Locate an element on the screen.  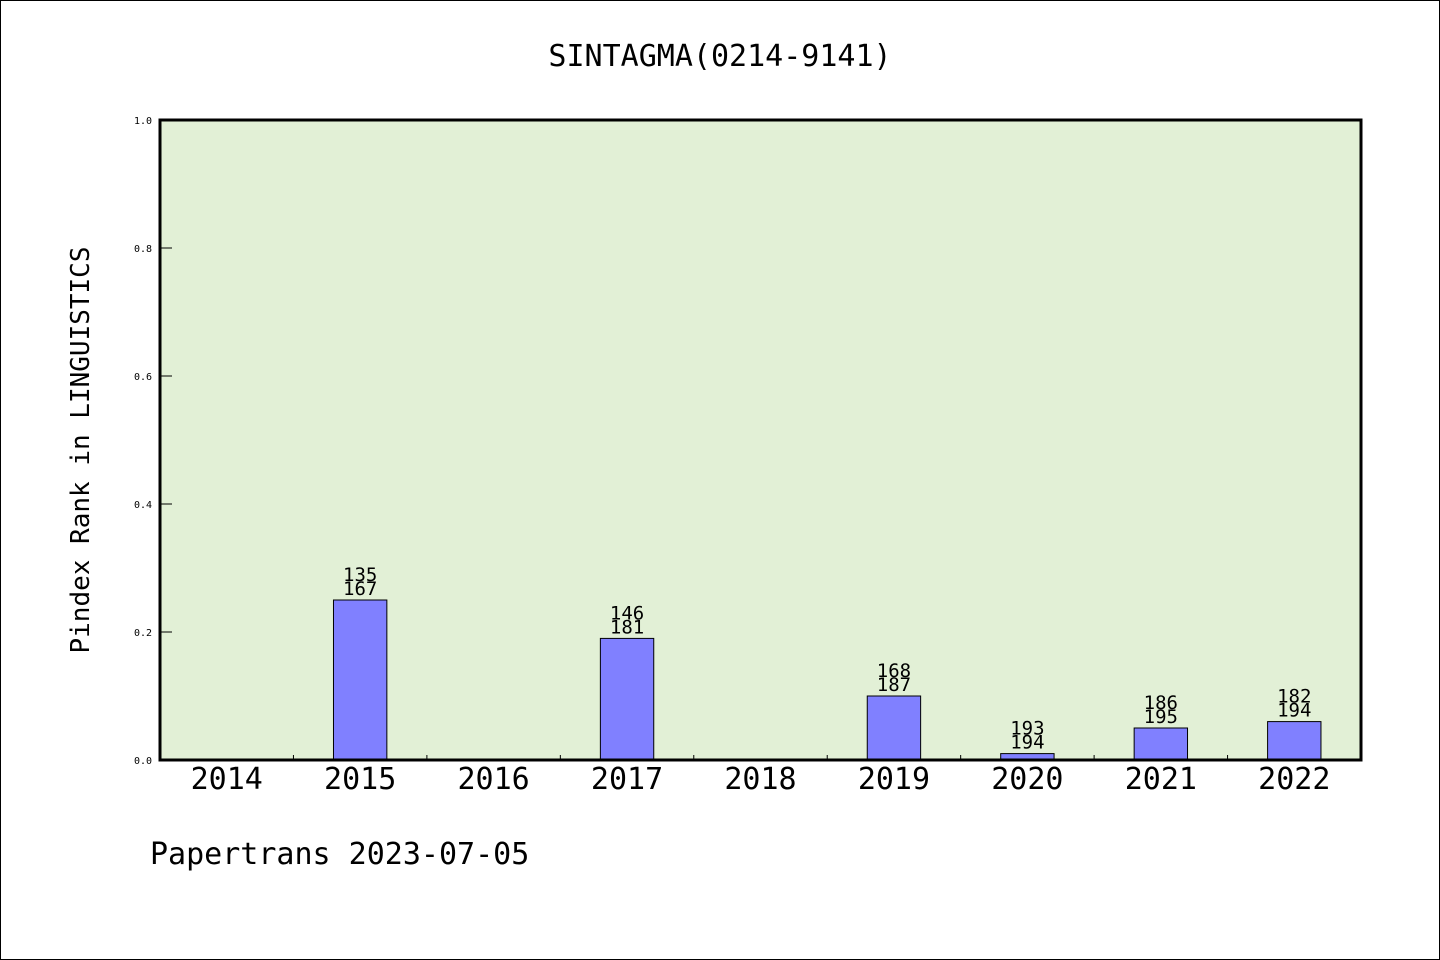
data-label-bottom-2021: 195 is located at coordinates (1161, 717).